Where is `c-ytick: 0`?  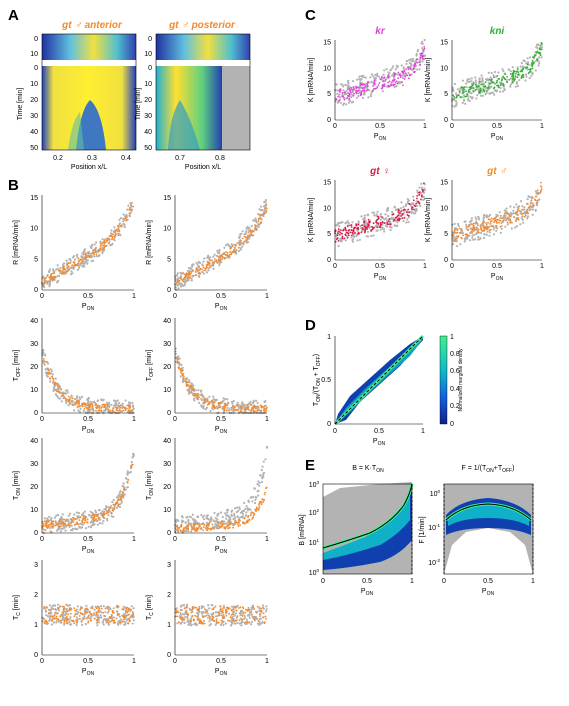 c-ytick: 0 is located at coordinates (446, 260).